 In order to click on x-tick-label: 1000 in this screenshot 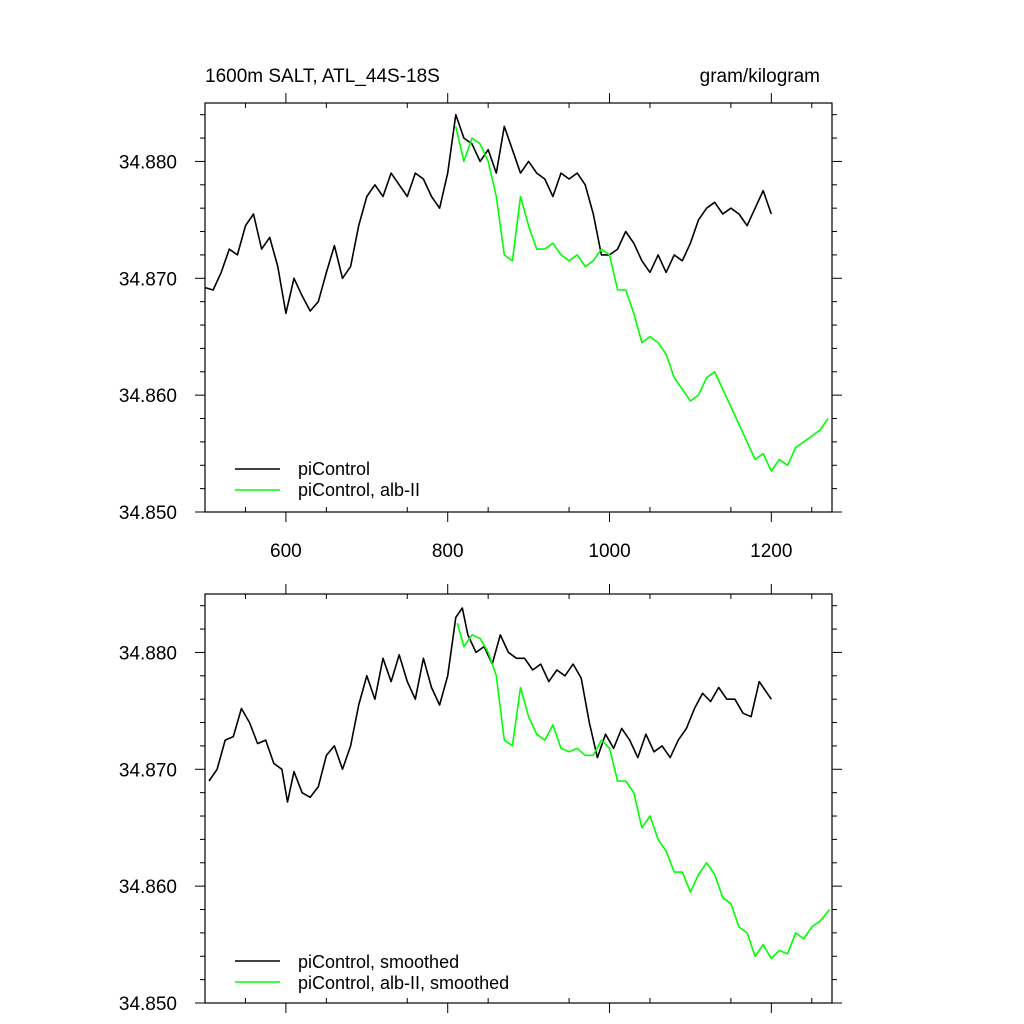, I will do `click(609, 551)`.